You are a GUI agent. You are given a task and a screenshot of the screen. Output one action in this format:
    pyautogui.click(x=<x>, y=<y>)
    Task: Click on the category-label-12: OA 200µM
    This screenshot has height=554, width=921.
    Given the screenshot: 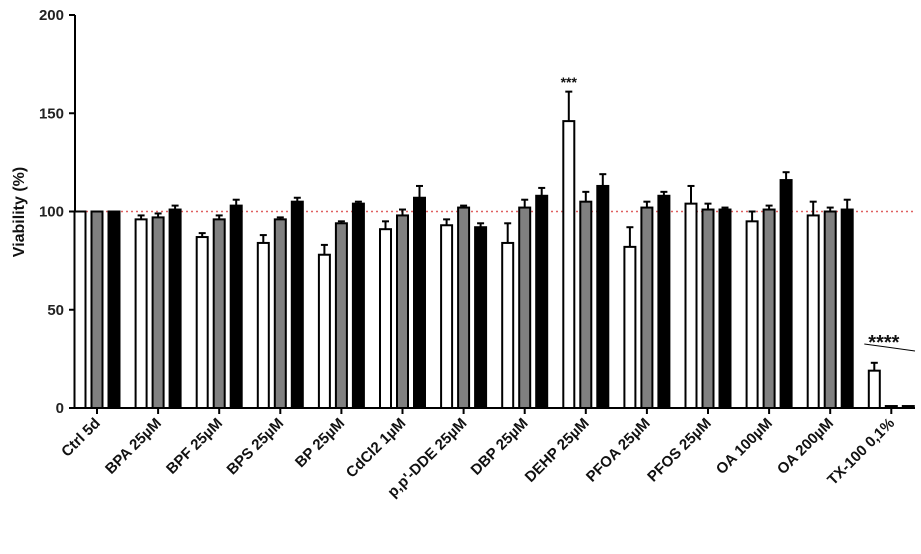 What is the action you would take?
    pyautogui.click(x=805, y=446)
    